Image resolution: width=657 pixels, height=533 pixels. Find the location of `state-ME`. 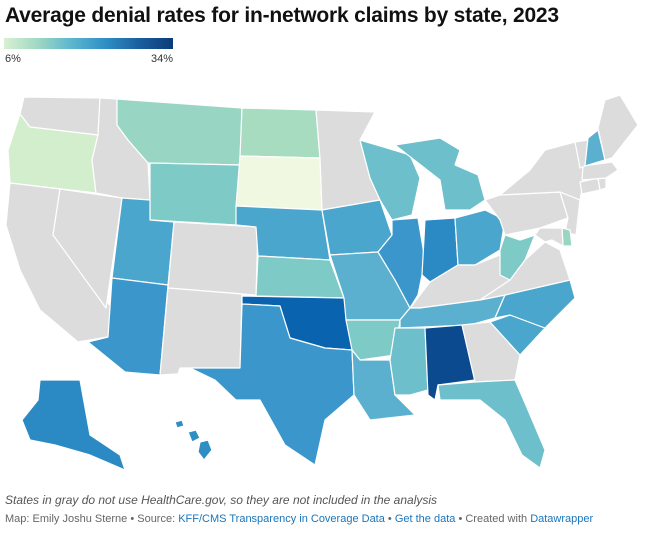

state-ME is located at coordinates (618, 127).